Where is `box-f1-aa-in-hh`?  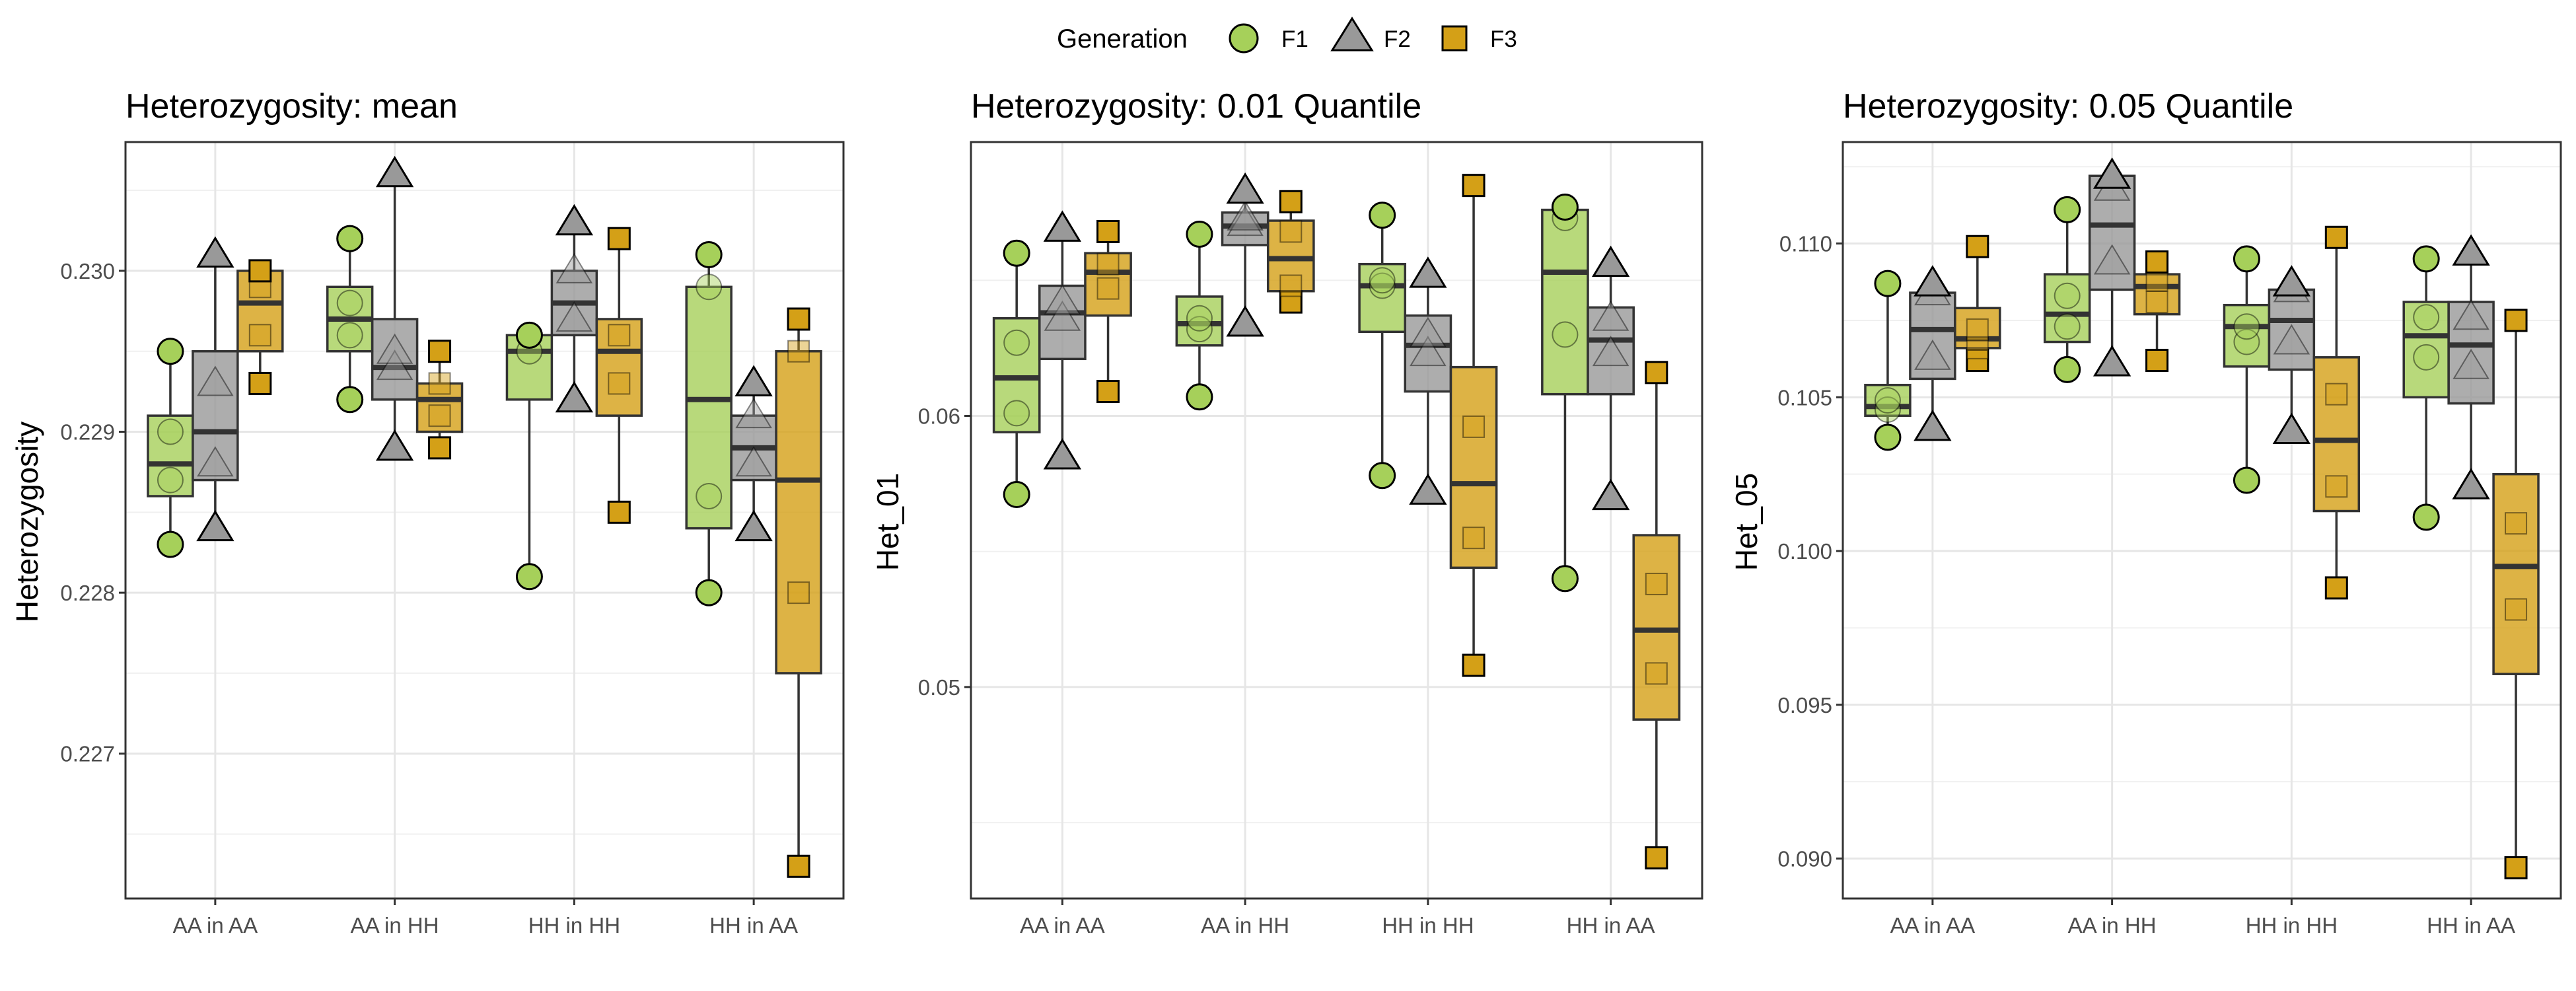
box-f1-aa-in-hh is located at coordinates (1200, 321).